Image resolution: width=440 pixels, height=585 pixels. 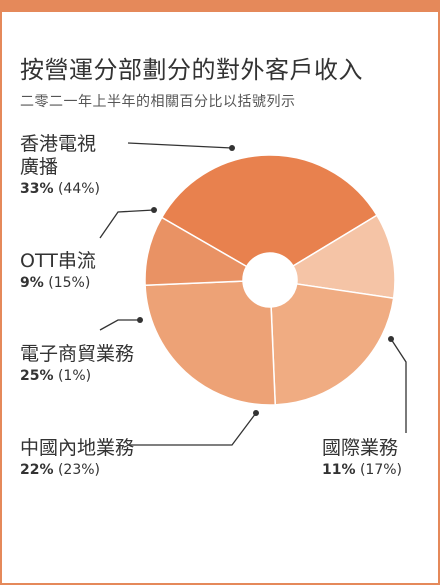 What do you see at coordinates (58, 144) in the screenshot?
I see `slice-name-hk-tv: 香港電視` at bounding box center [58, 144].